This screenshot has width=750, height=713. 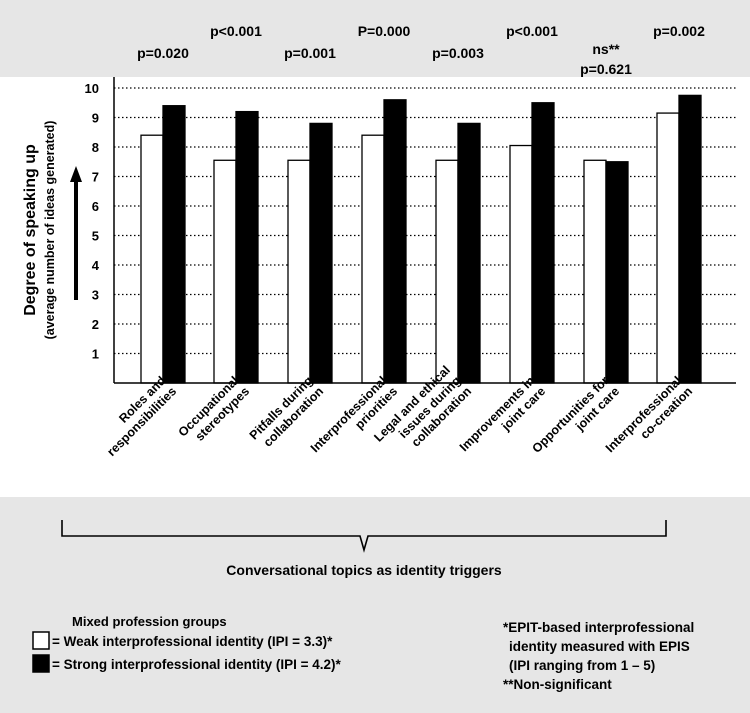 What do you see at coordinates (50, 230) in the screenshot?
I see `y-axis-sublabel: (average number of ideas generated)` at bounding box center [50, 230].